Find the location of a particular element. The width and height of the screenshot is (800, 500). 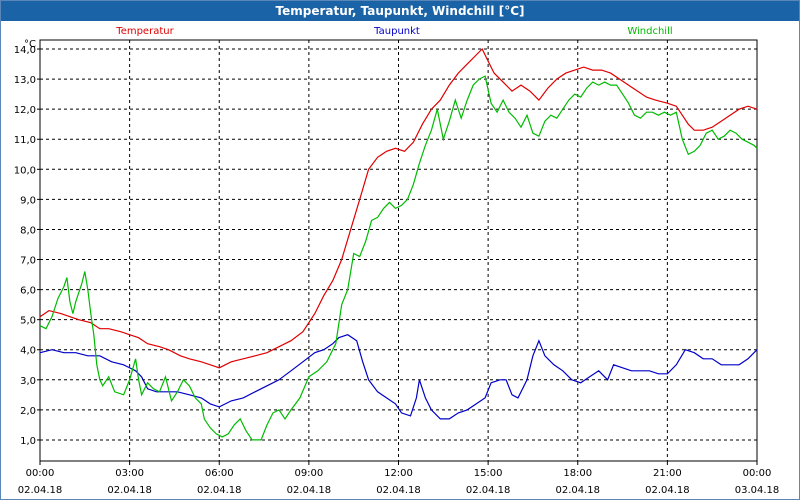

x-tick-time-label: 18:00 is located at coordinates (577, 473).